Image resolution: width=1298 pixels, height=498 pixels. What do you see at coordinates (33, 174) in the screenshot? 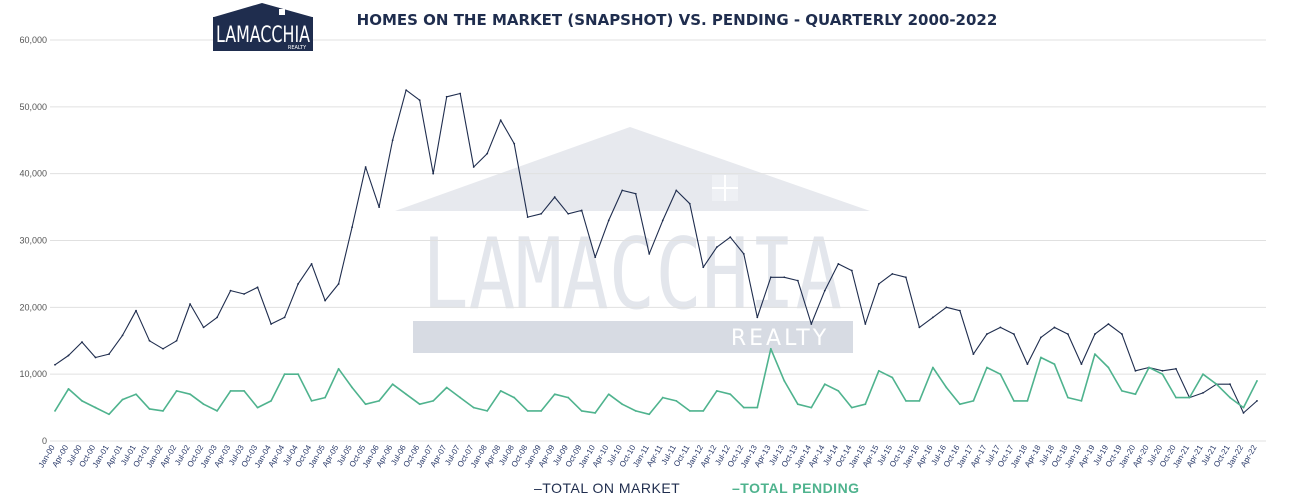
I see `y-tick-label: 40,000` at bounding box center [33, 174].